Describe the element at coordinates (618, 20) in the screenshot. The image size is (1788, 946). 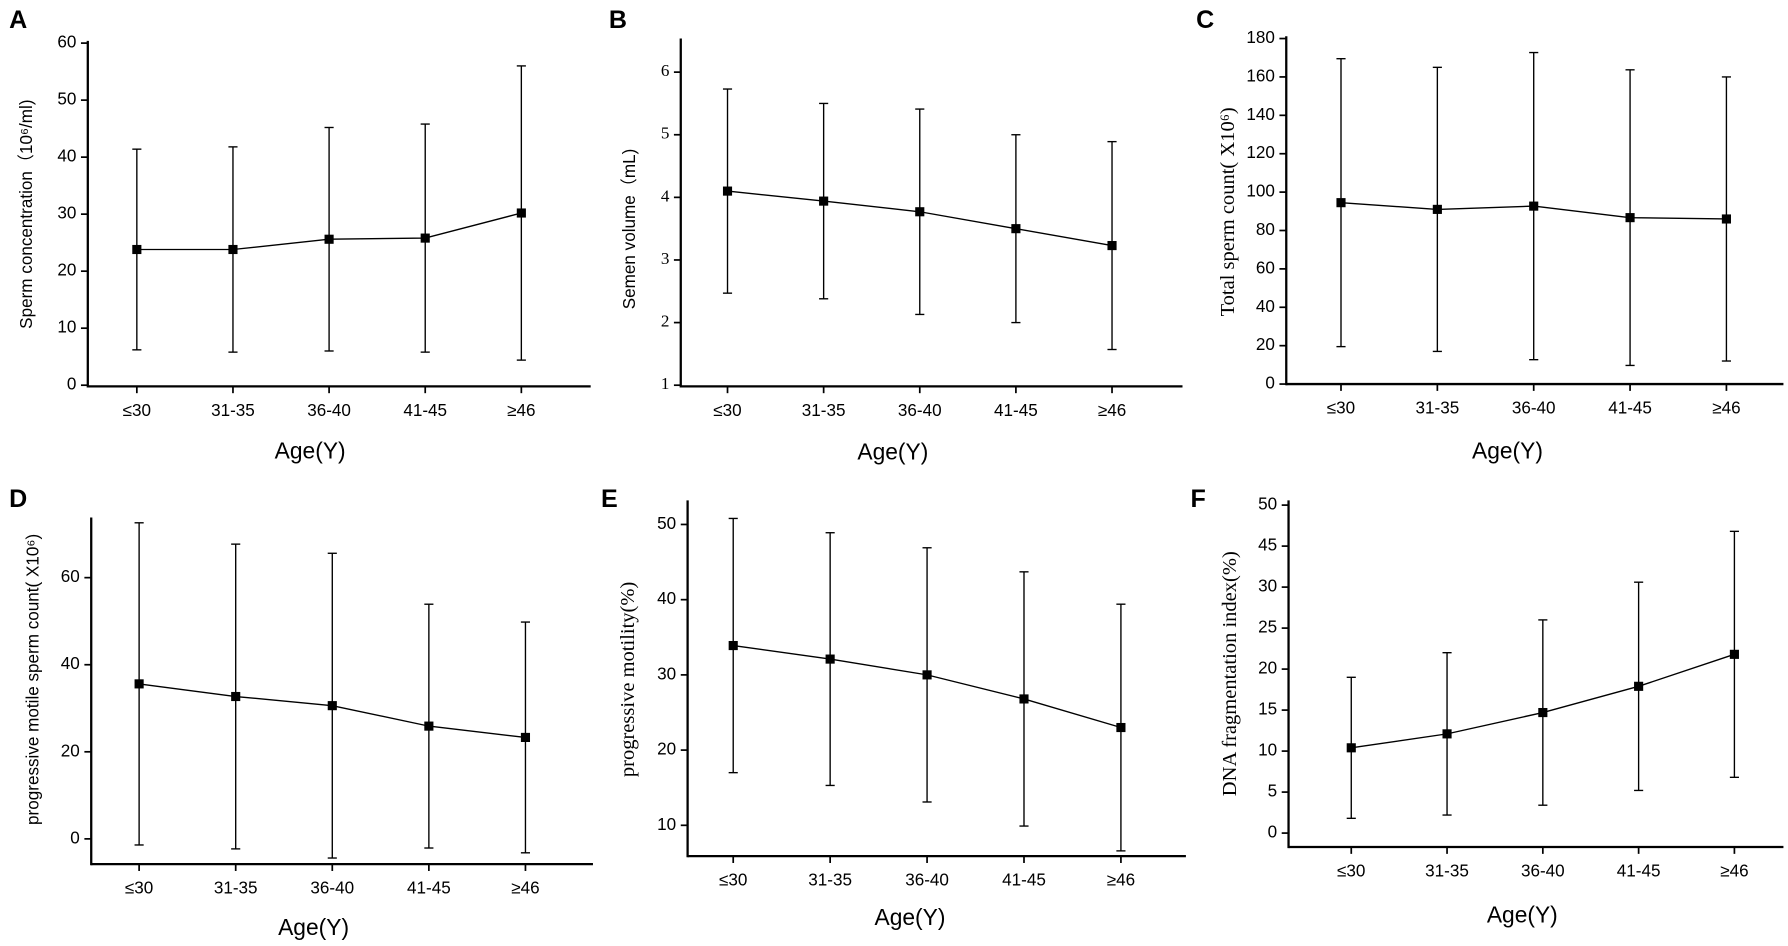
I see `panel-letter: B` at that location.